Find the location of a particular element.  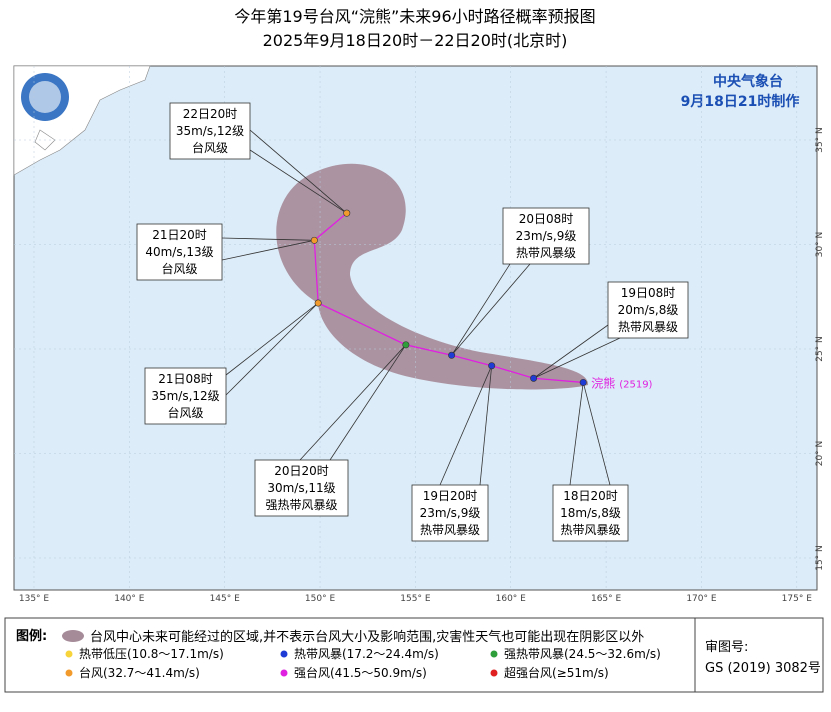

lon-tick-label: 140° E is located at coordinates (129, 599).